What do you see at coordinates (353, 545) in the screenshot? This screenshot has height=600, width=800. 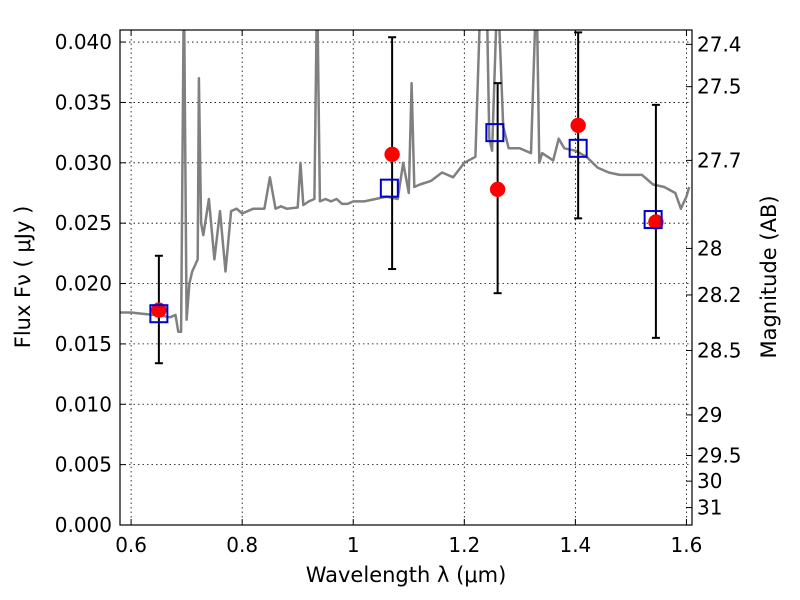 I see `x-tick-label: 1` at bounding box center [353, 545].